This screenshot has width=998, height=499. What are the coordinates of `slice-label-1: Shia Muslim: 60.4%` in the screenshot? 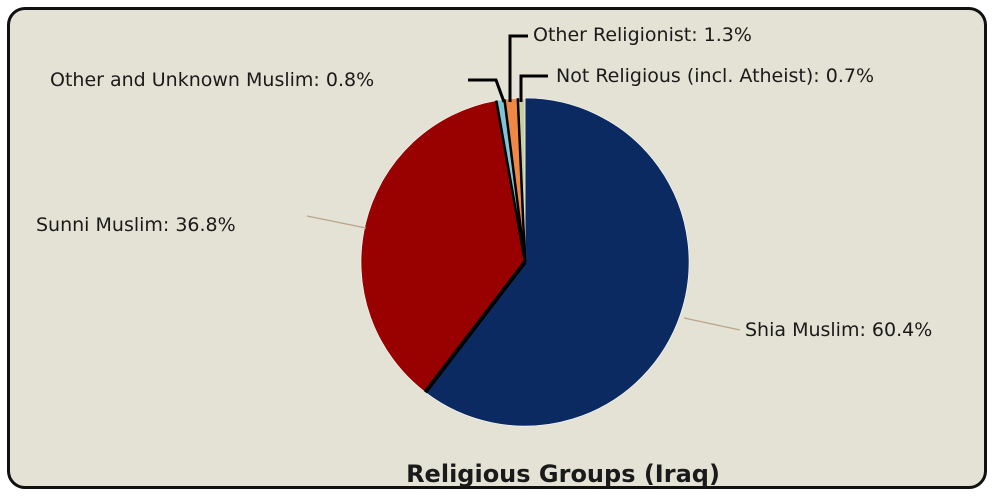 It's located at (838, 330).